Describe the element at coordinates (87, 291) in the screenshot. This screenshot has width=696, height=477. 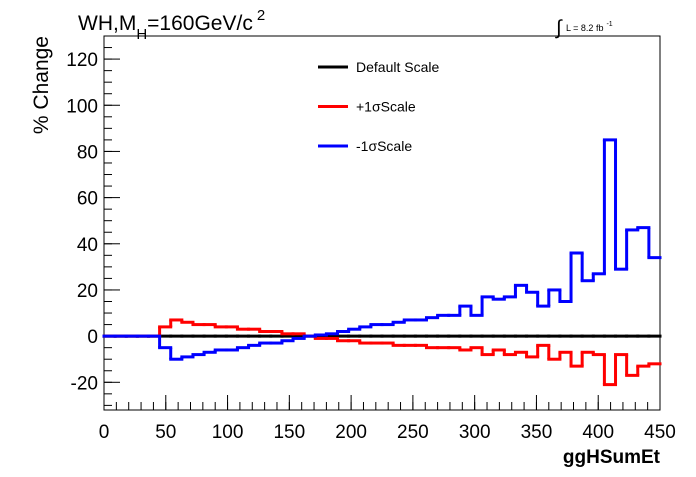
I see `y-tick-label: 20` at that location.